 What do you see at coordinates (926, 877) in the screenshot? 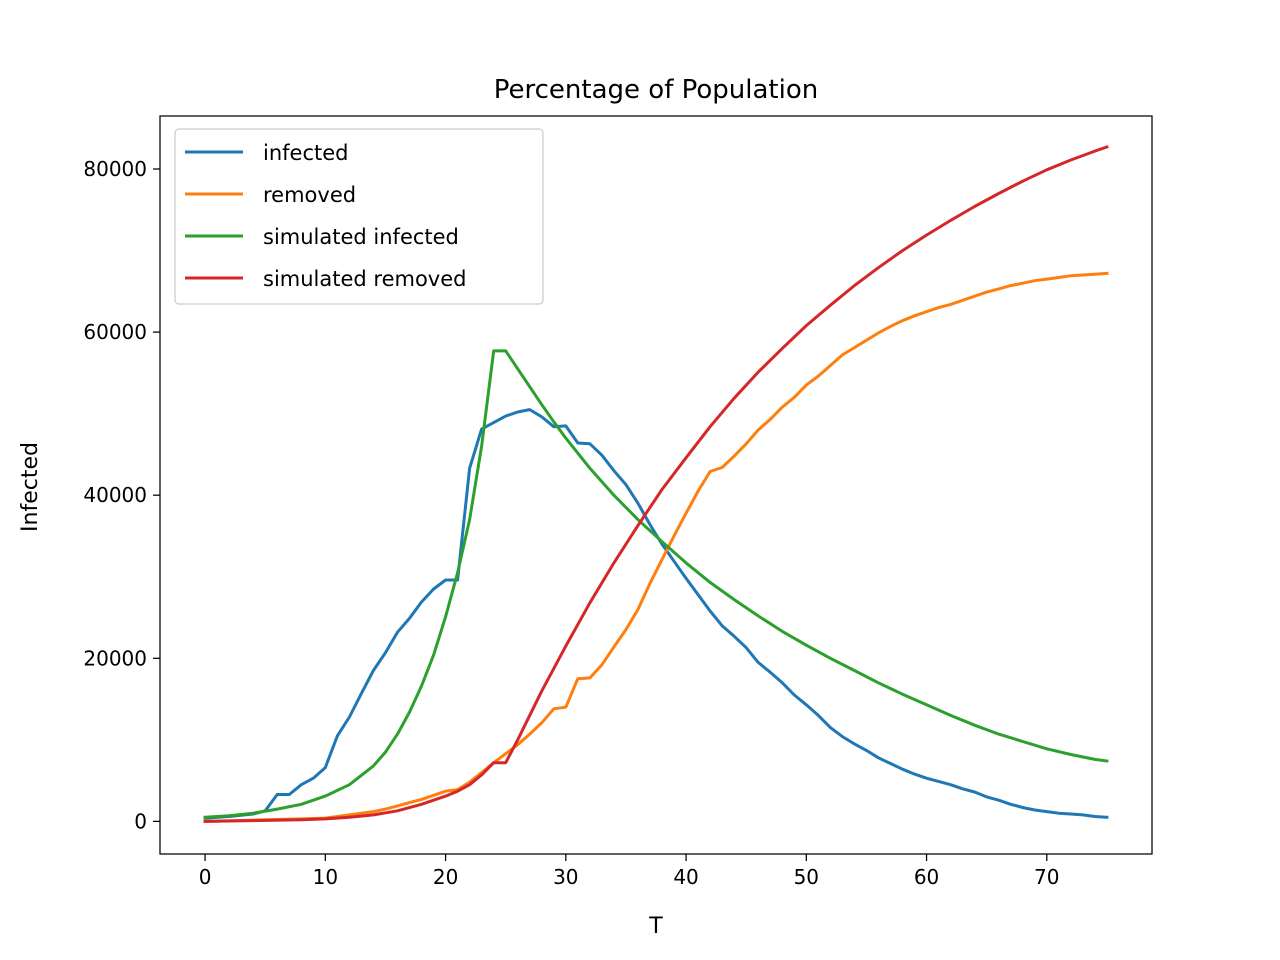
I see `x-tick-label: 60` at bounding box center [926, 877].